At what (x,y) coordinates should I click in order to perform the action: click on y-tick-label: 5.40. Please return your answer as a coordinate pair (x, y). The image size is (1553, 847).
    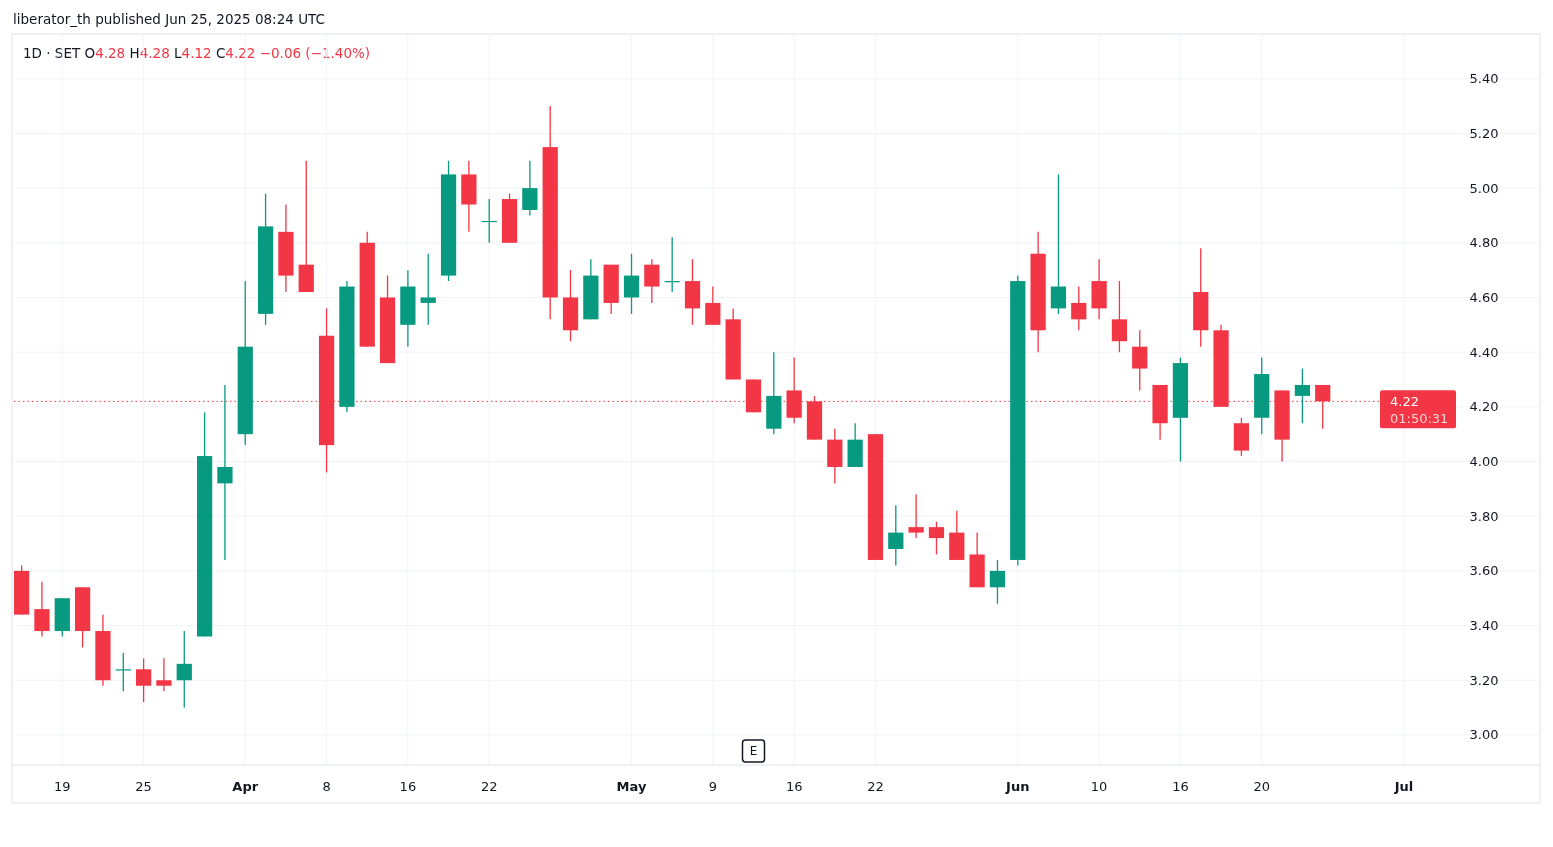
    Looking at the image, I should click on (1484, 79).